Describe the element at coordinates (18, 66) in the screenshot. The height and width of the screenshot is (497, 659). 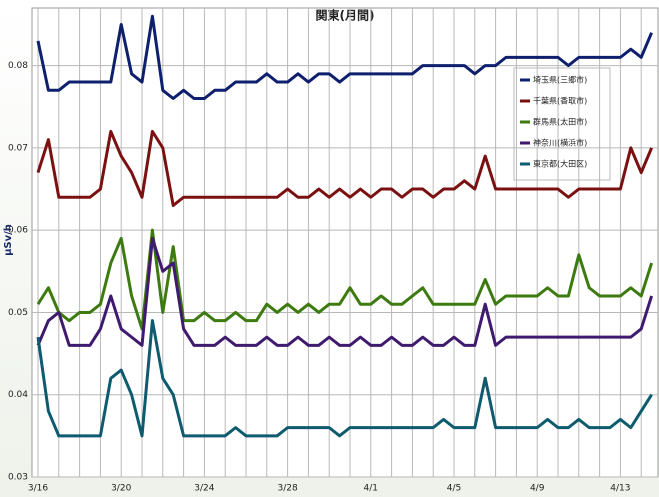
I see `y-tick-label: 0.08` at that location.